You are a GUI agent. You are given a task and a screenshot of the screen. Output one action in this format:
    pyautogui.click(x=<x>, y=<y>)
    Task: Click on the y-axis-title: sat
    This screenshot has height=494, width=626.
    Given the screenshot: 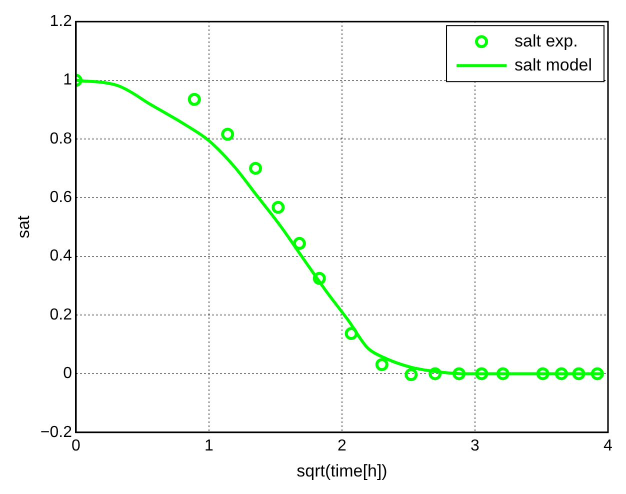 What is the action you would take?
    pyautogui.click(x=23, y=226)
    